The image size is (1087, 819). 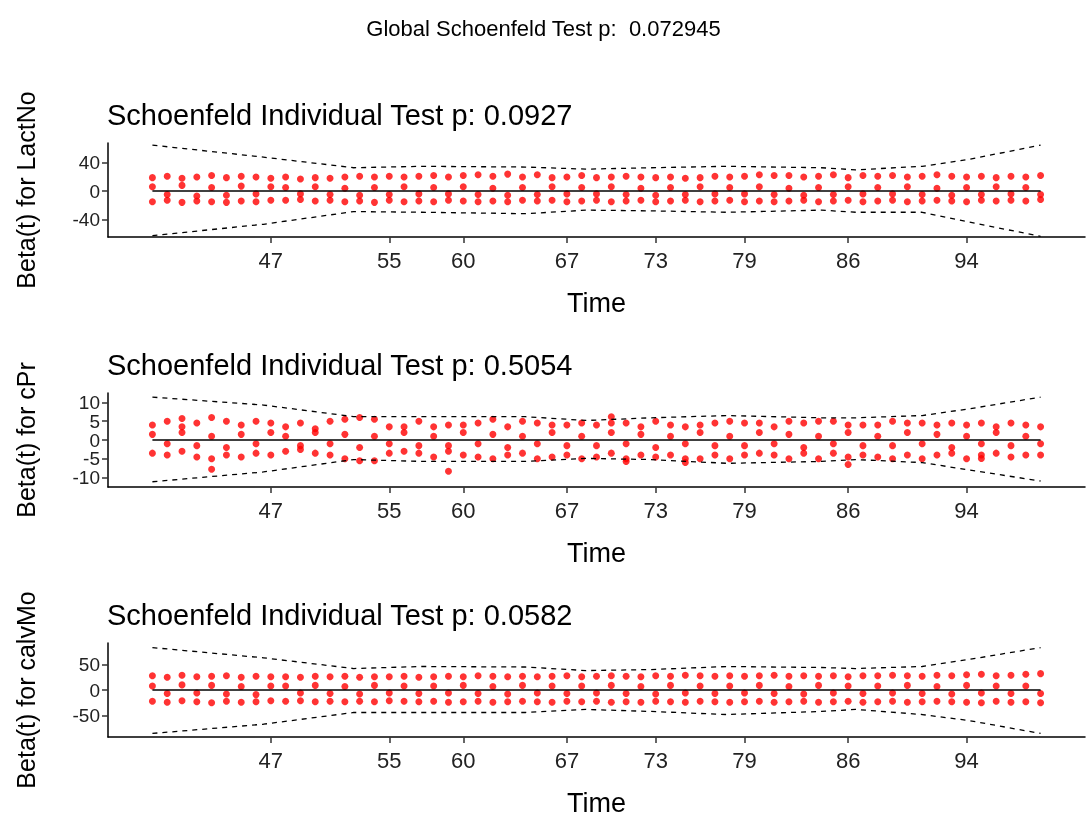 I want to click on y-tick-label: -10, so click(x=86, y=478).